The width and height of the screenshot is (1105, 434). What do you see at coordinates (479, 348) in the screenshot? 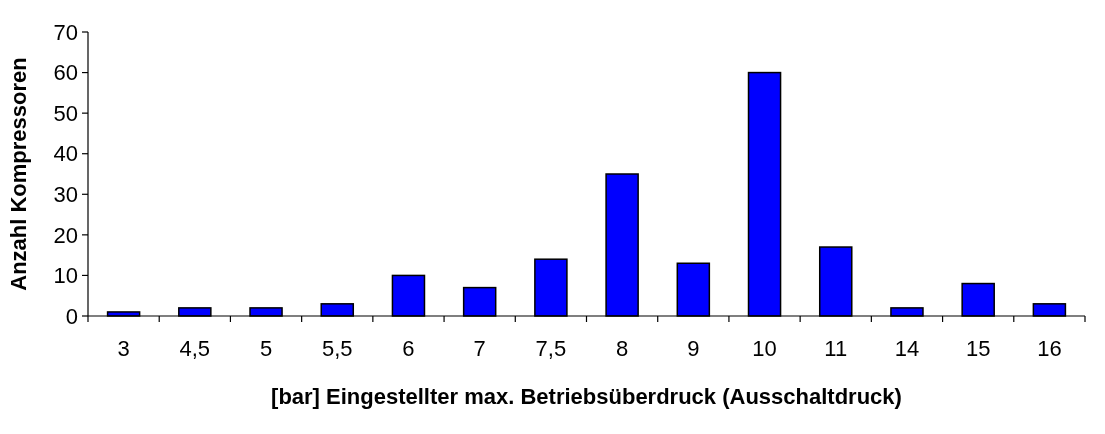
I see `x-tick-label: 7` at bounding box center [479, 348].